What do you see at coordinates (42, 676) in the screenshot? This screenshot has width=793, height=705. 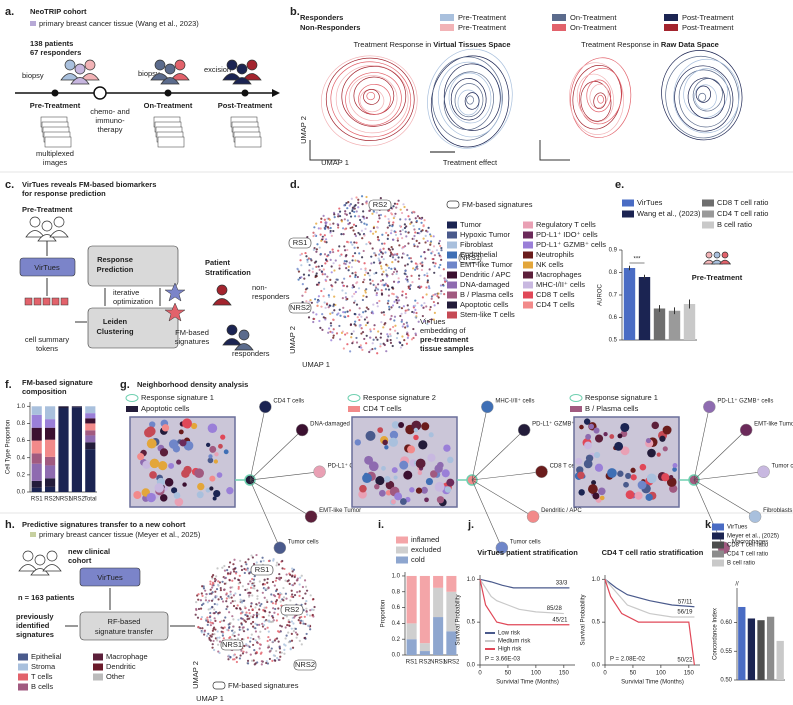 I see `legend-label: T cells` at bounding box center [42, 676].